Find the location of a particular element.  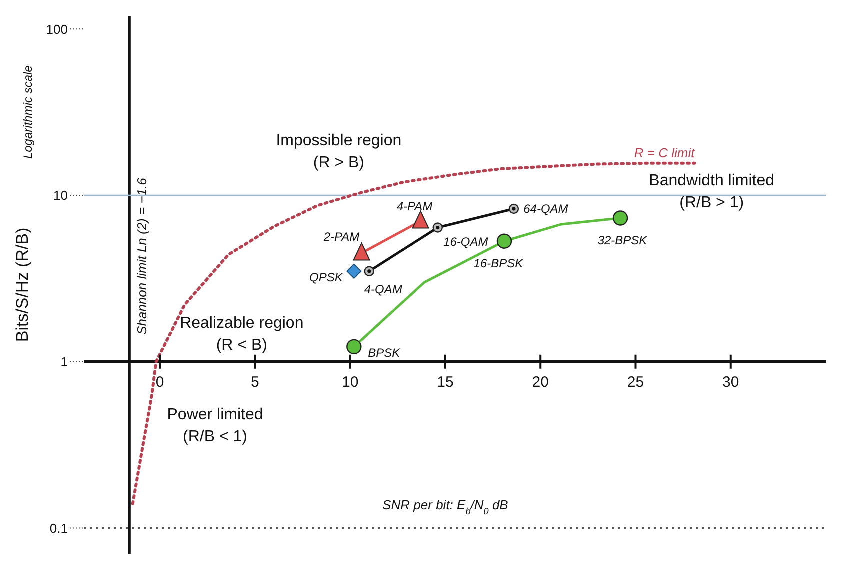

y-tick-label: 100 is located at coordinates (57, 29).